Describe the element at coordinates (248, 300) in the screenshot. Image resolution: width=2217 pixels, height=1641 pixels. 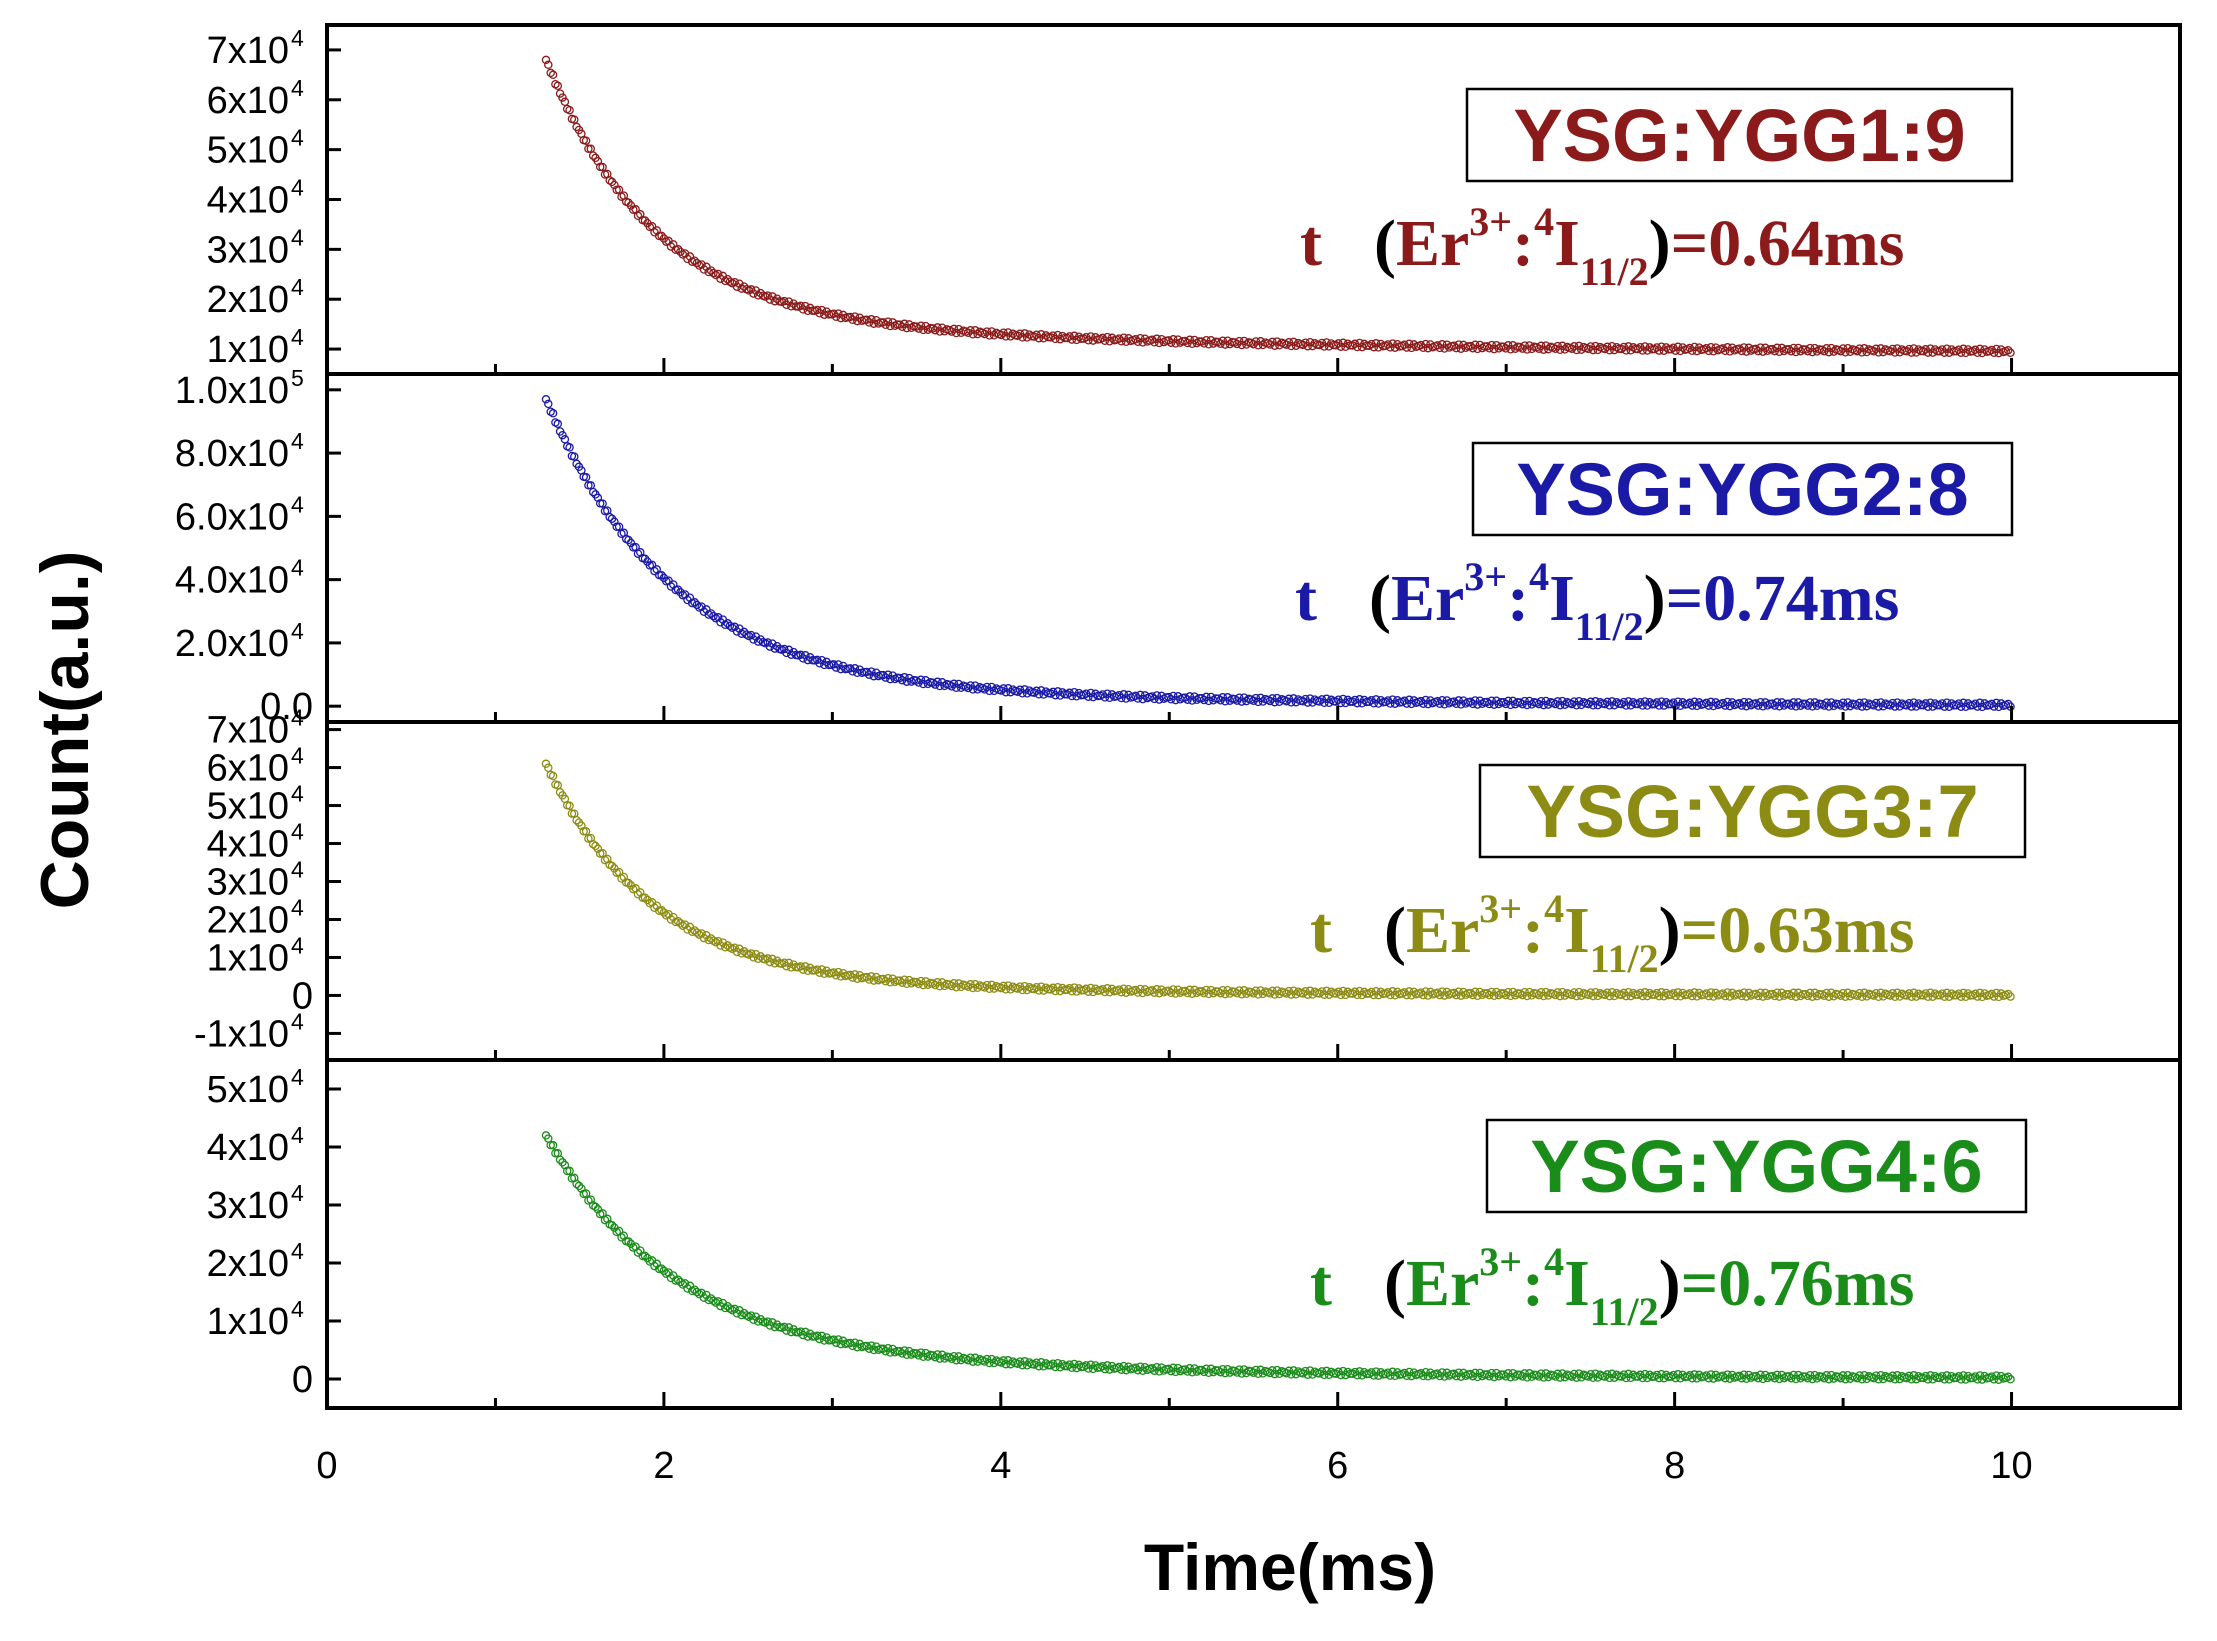
I see `y-tick-label: 2x10` at that location.